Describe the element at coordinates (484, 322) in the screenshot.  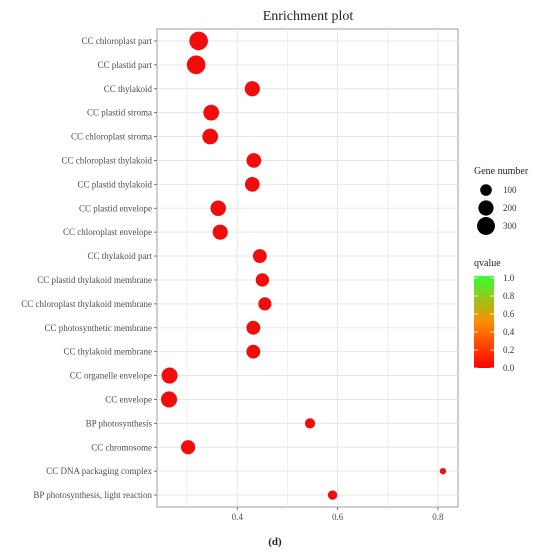
I see `qvalue-colorbar` at that location.